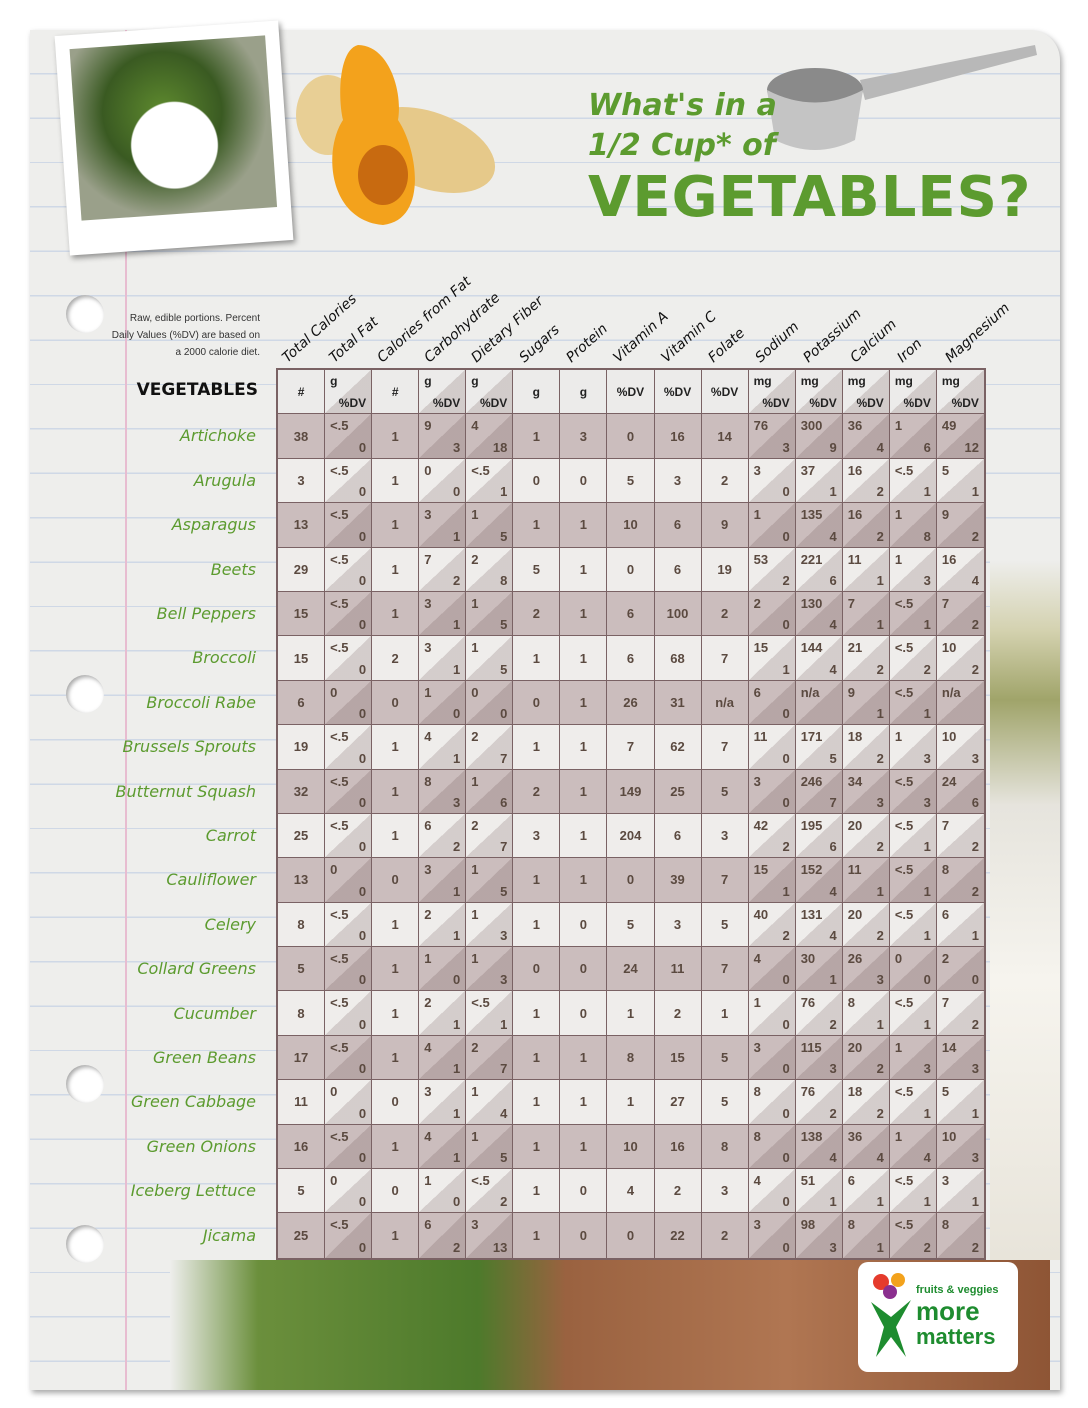  What do you see at coordinates (866, 1057) in the screenshot?
I see `table-cell: 20 2` at bounding box center [866, 1057].